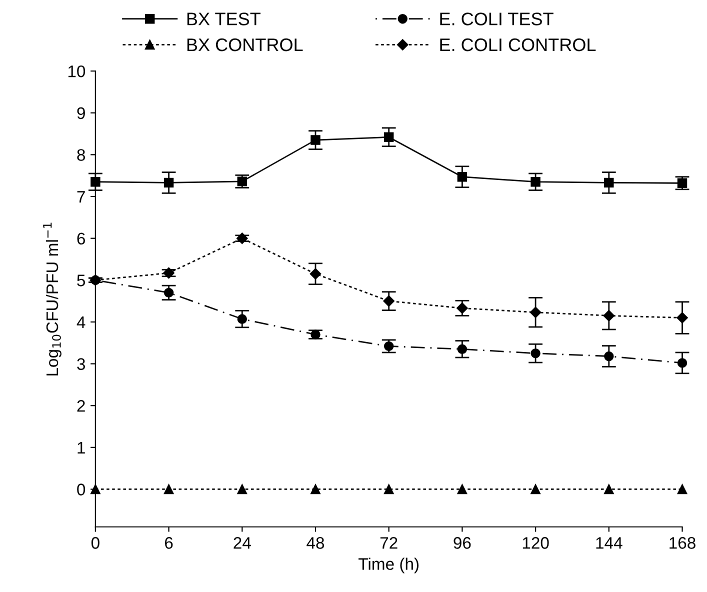 Image resolution: width=707 pixels, height=592 pixels. Describe the element at coordinates (81, 448) in the screenshot. I see `y-tick-label: 1` at that location.